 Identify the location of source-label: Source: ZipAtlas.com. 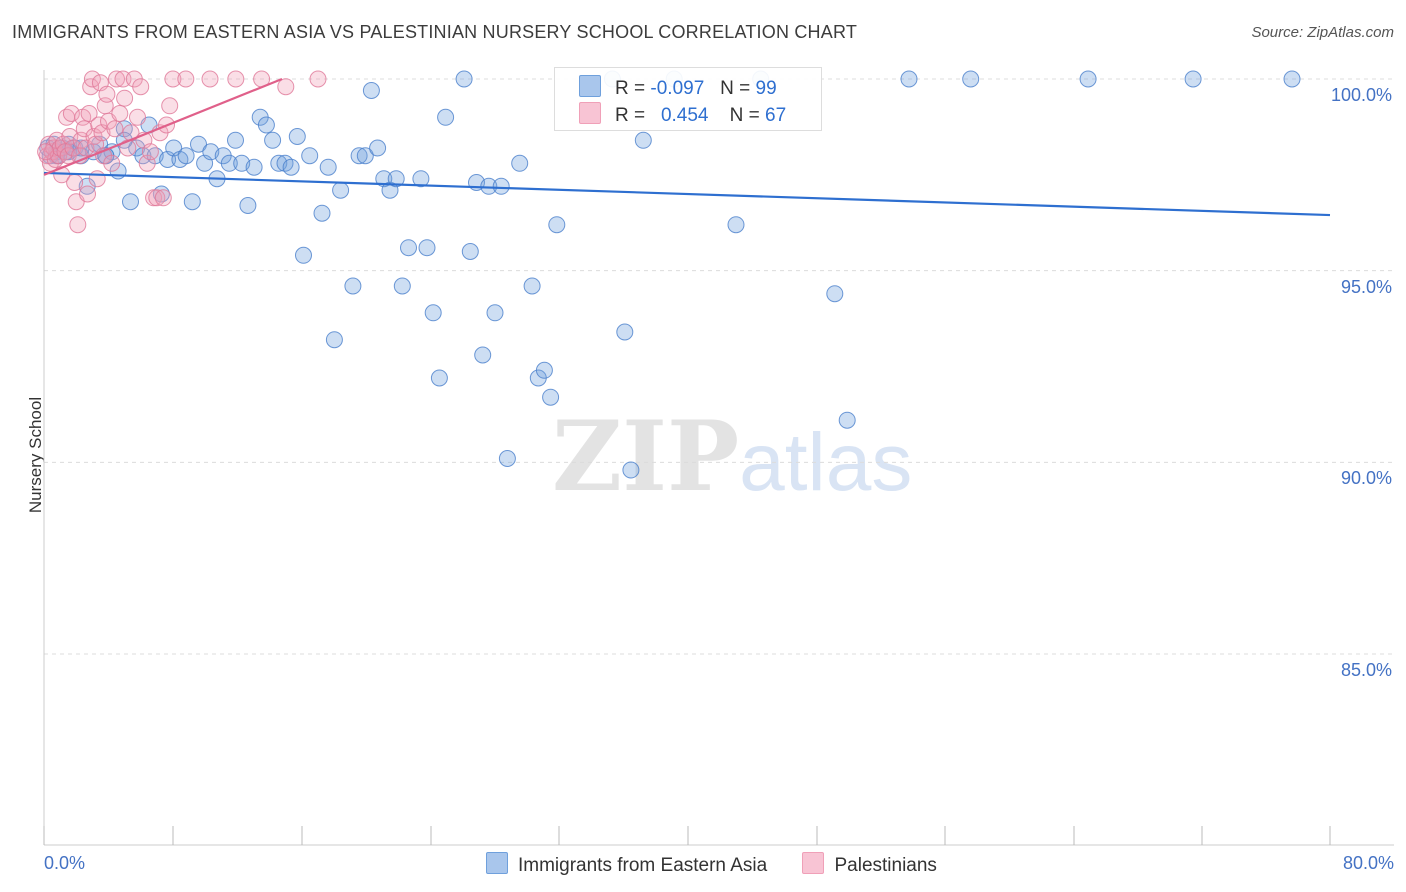
(1322, 32).